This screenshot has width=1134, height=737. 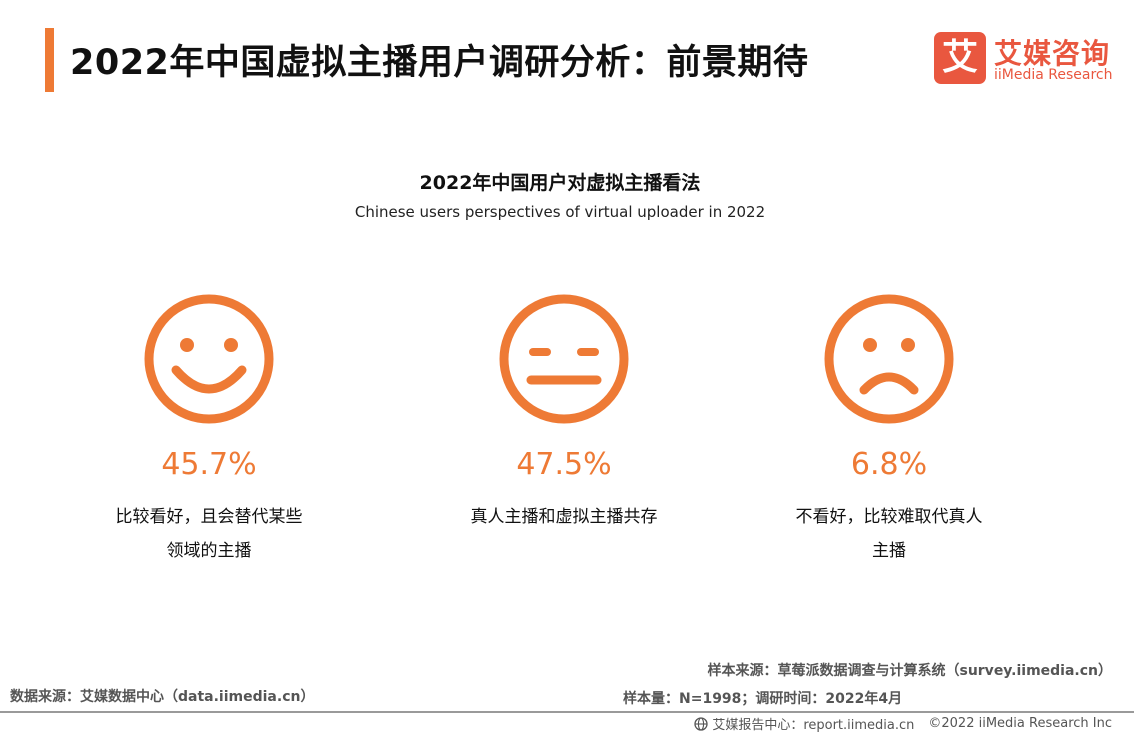 I want to click on opinion-item-positive: 45.7% 比较看好，且会替代某些 领域的主播, so click(x=209, y=432).